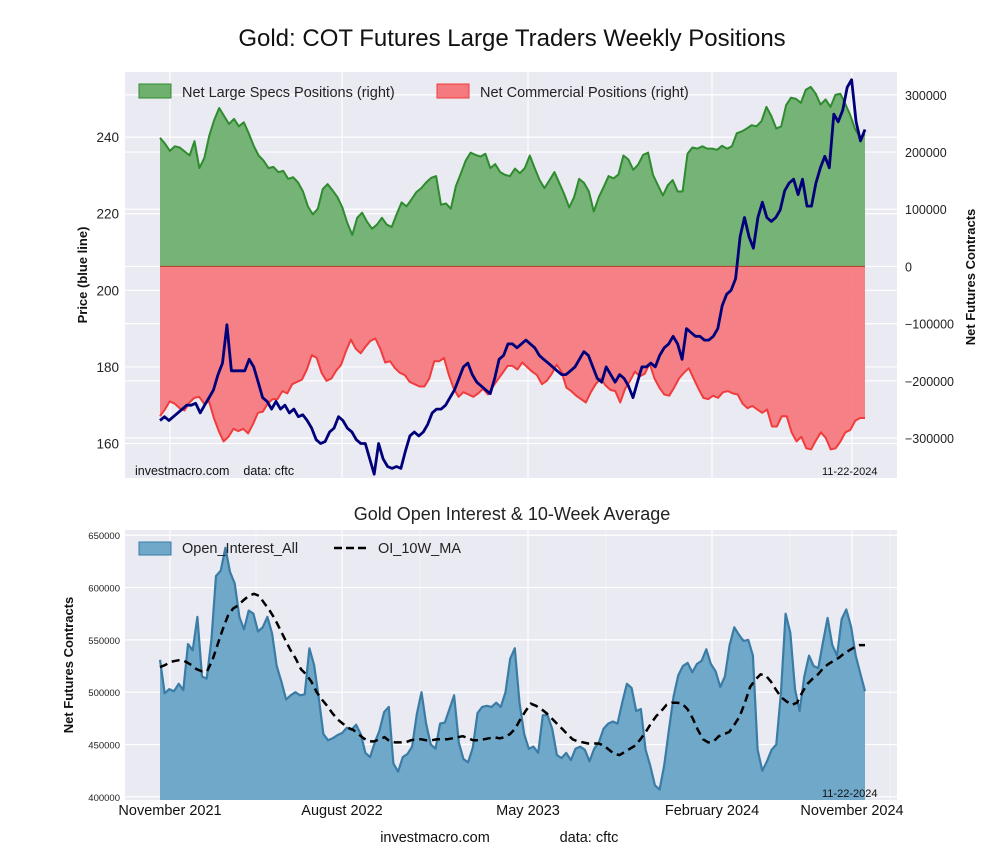 This screenshot has height=860, width=1000. I want to click on top-right-tick-label: −300000, so click(929, 439).